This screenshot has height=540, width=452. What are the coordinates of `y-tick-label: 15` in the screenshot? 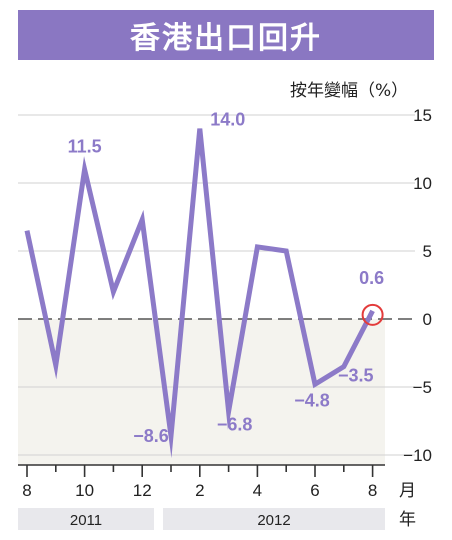 It's located at (422, 115).